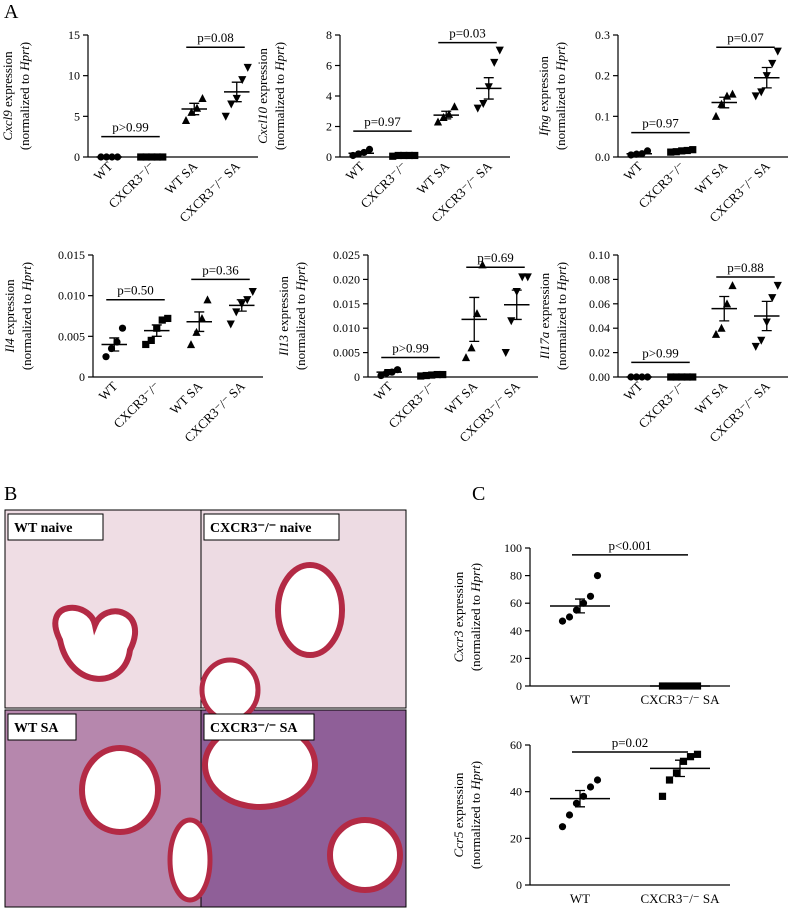 Image resolution: width=800 pixels, height=908 pixels. Describe the element at coordinates (71, 255) in the screenshot. I see `y-tick-label: 0.015` at that location.